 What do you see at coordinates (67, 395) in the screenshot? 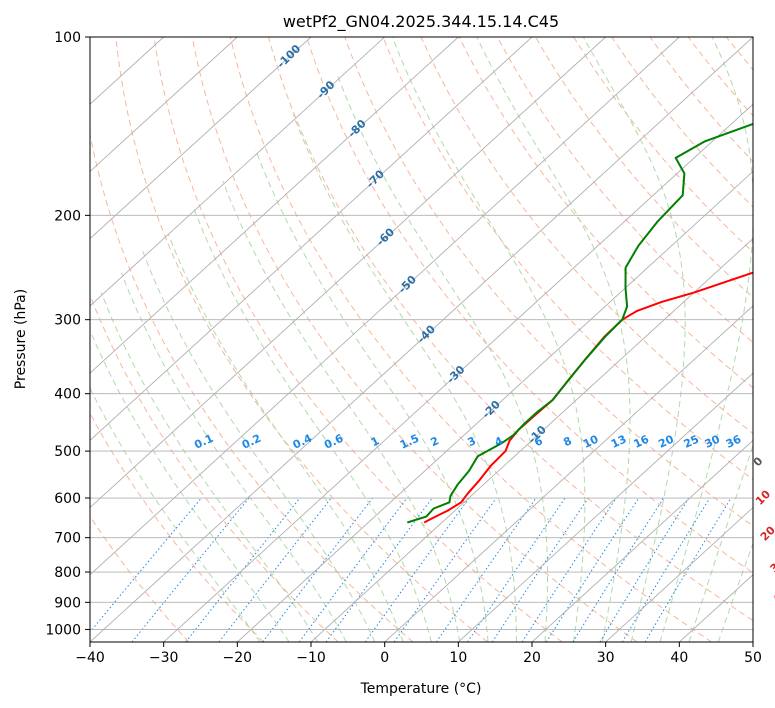
I see `y-tick-label: 400` at bounding box center [67, 395].